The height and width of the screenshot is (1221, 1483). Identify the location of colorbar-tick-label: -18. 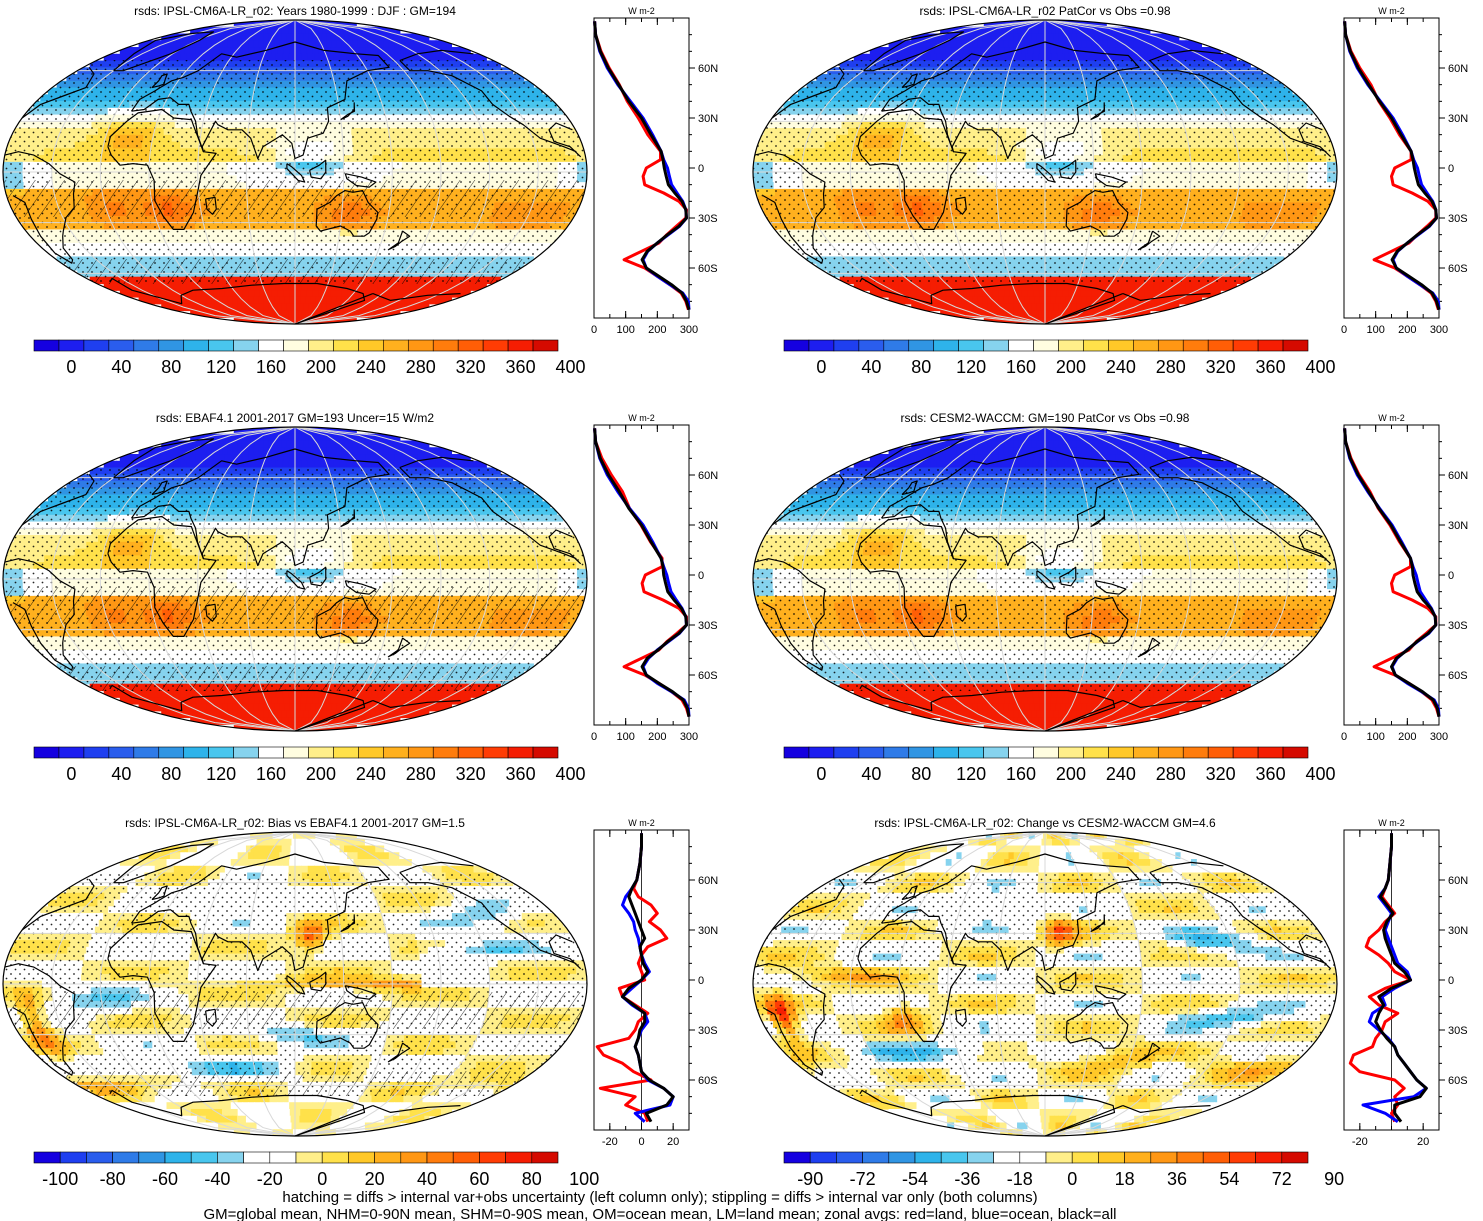
(1020, 1179).